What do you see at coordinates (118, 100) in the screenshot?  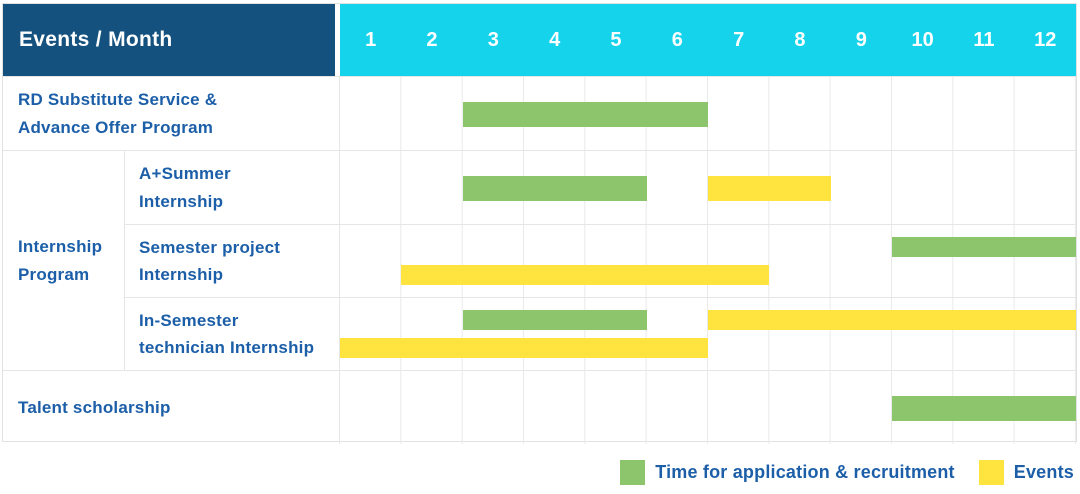 I see `row-label-line: RD Substitute Service &` at bounding box center [118, 100].